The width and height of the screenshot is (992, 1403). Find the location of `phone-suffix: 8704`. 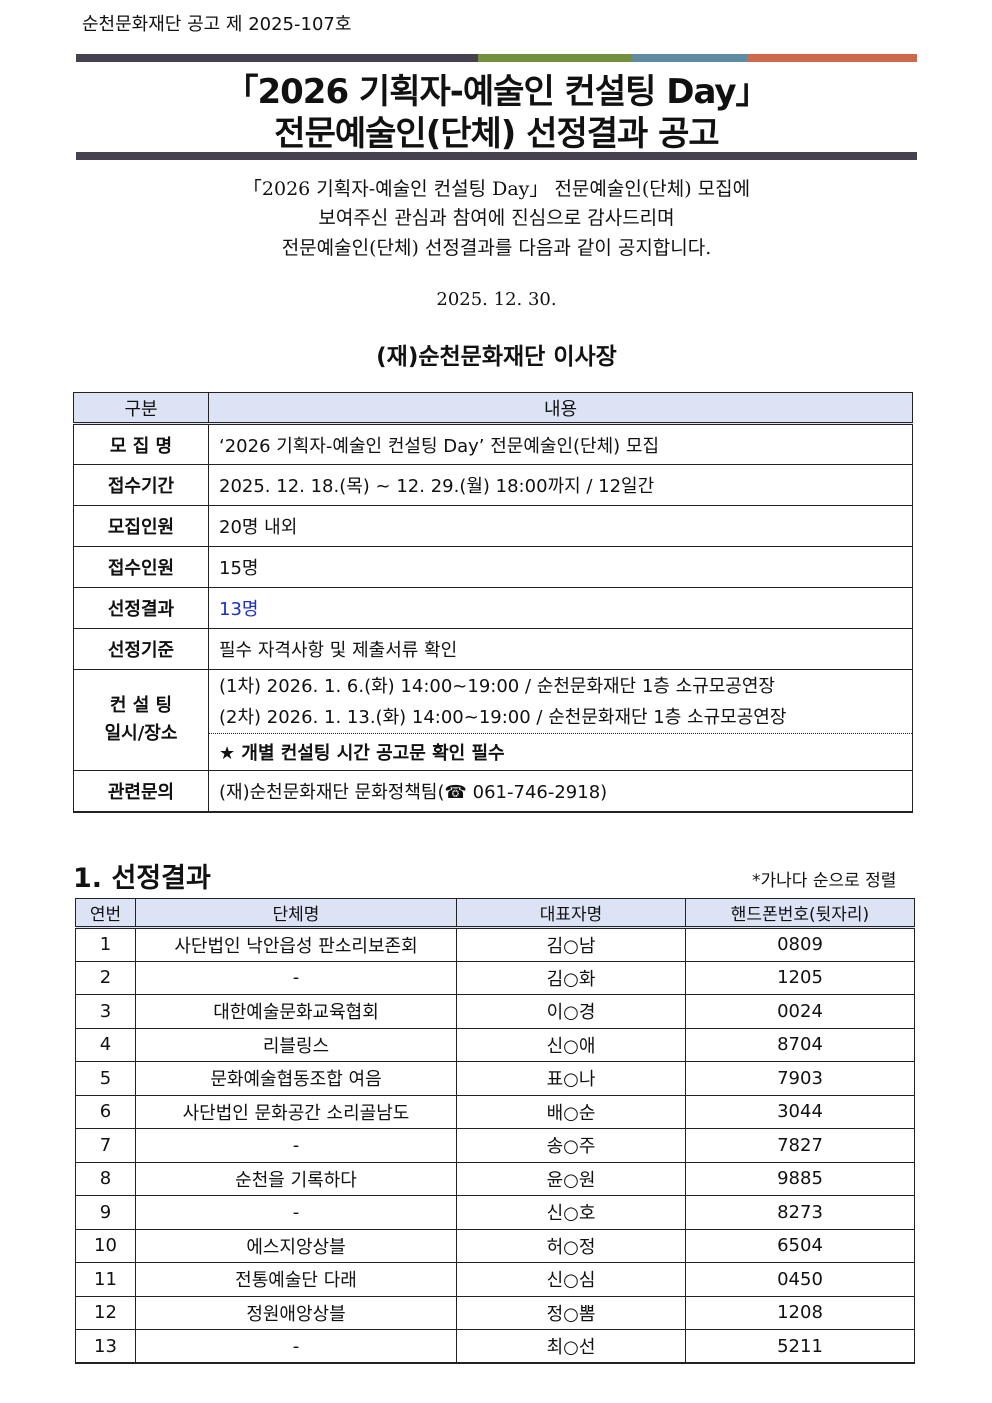

phone-suffix: 8704 is located at coordinates (800, 1044).